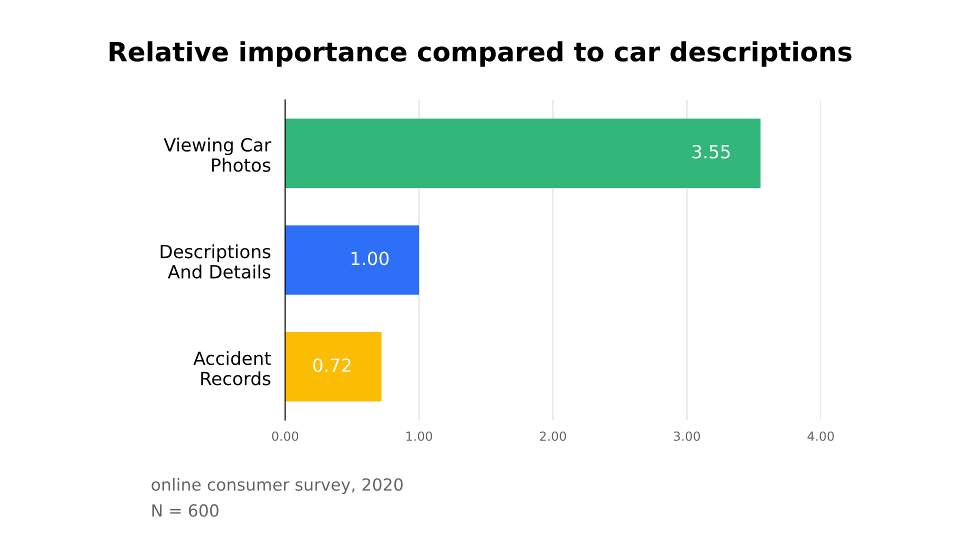  I want to click on x-tick-label: 3.00, so click(687, 436).